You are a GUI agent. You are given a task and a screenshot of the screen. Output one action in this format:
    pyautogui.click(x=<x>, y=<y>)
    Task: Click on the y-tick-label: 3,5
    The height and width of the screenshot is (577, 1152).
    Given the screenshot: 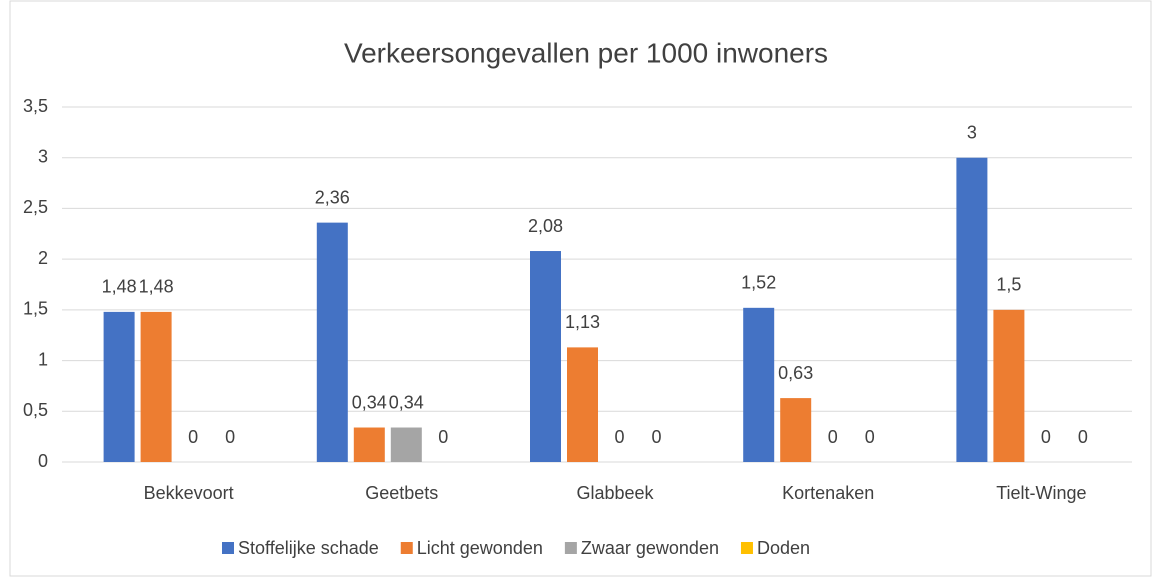 What is the action you would take?
    pyautogui.click(x=35, y=106)
    